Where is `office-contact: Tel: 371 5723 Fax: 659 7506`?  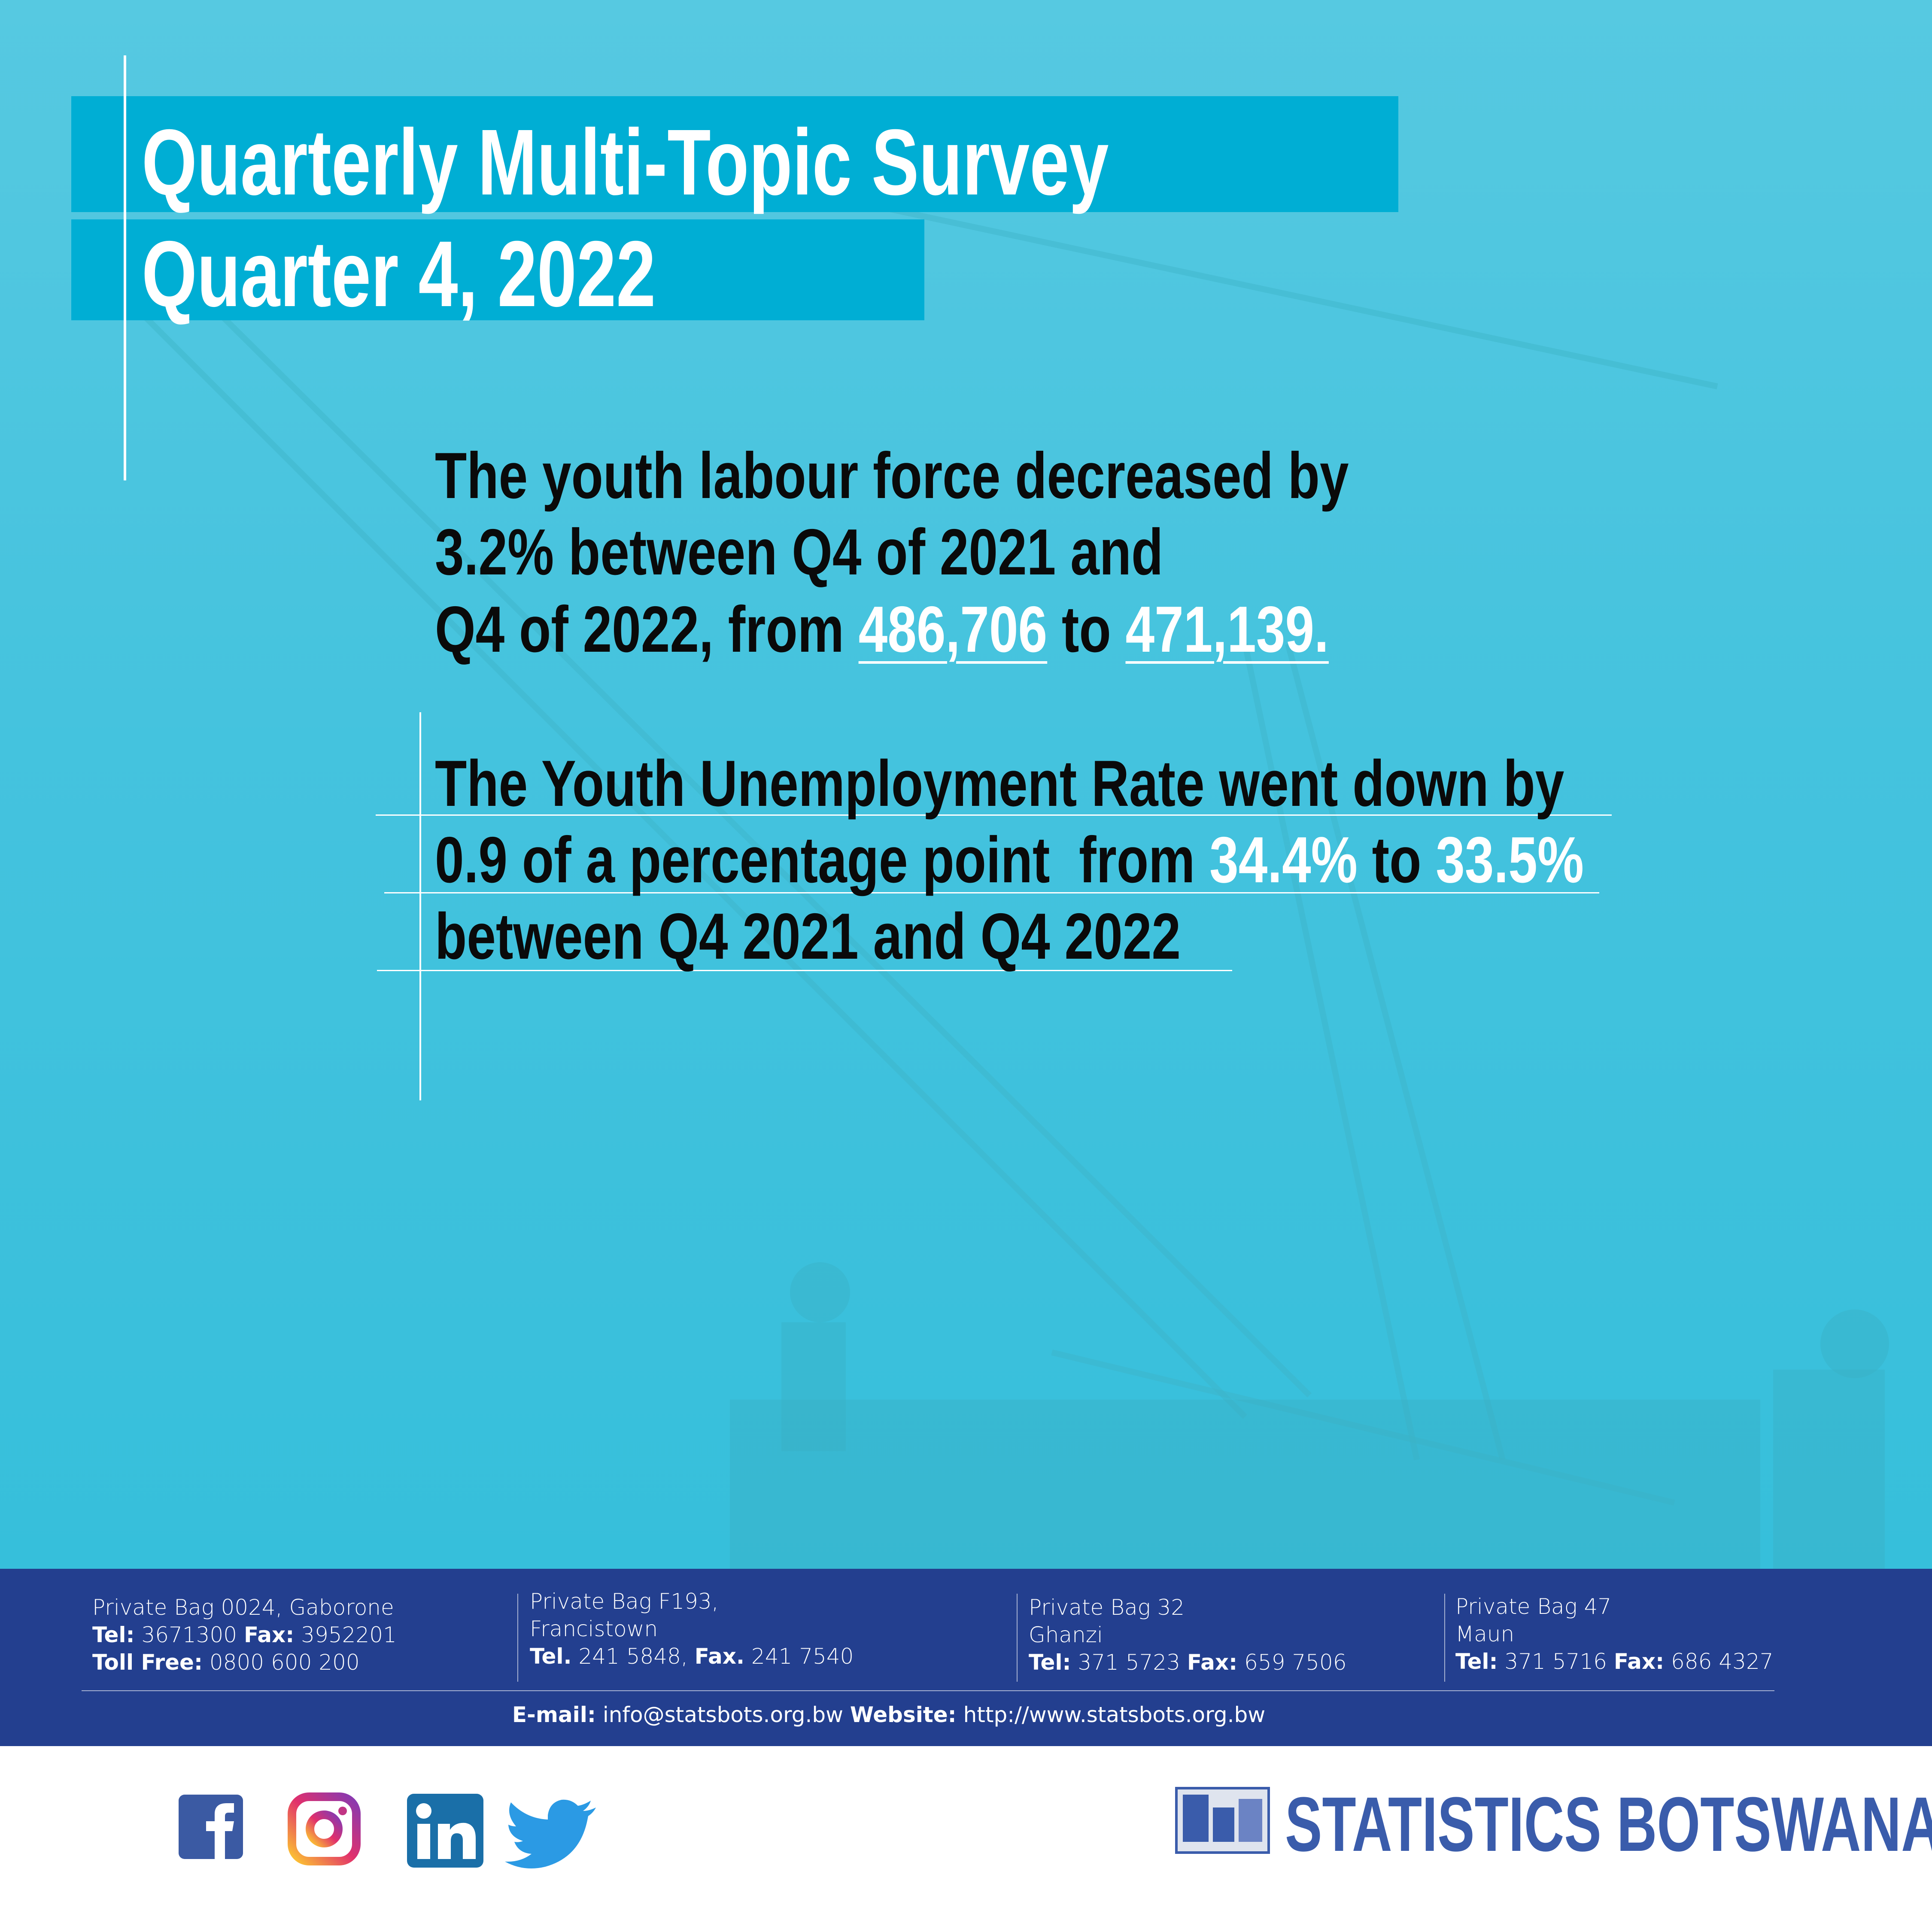 office-contact: Tel: 371 5723 Fax: 659 7506 is located at coordinates (1188, 1663).